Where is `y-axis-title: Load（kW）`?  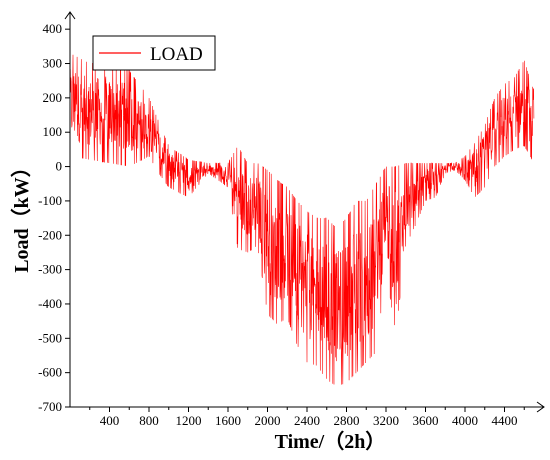
y-axis-title: Load（kW） is located at coordinates (21, 215).